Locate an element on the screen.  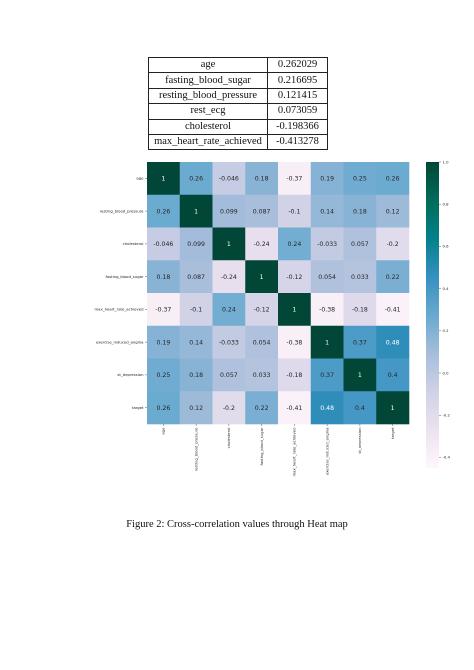
cell-value-label: 0.48 is located at coordinates (327, 408).